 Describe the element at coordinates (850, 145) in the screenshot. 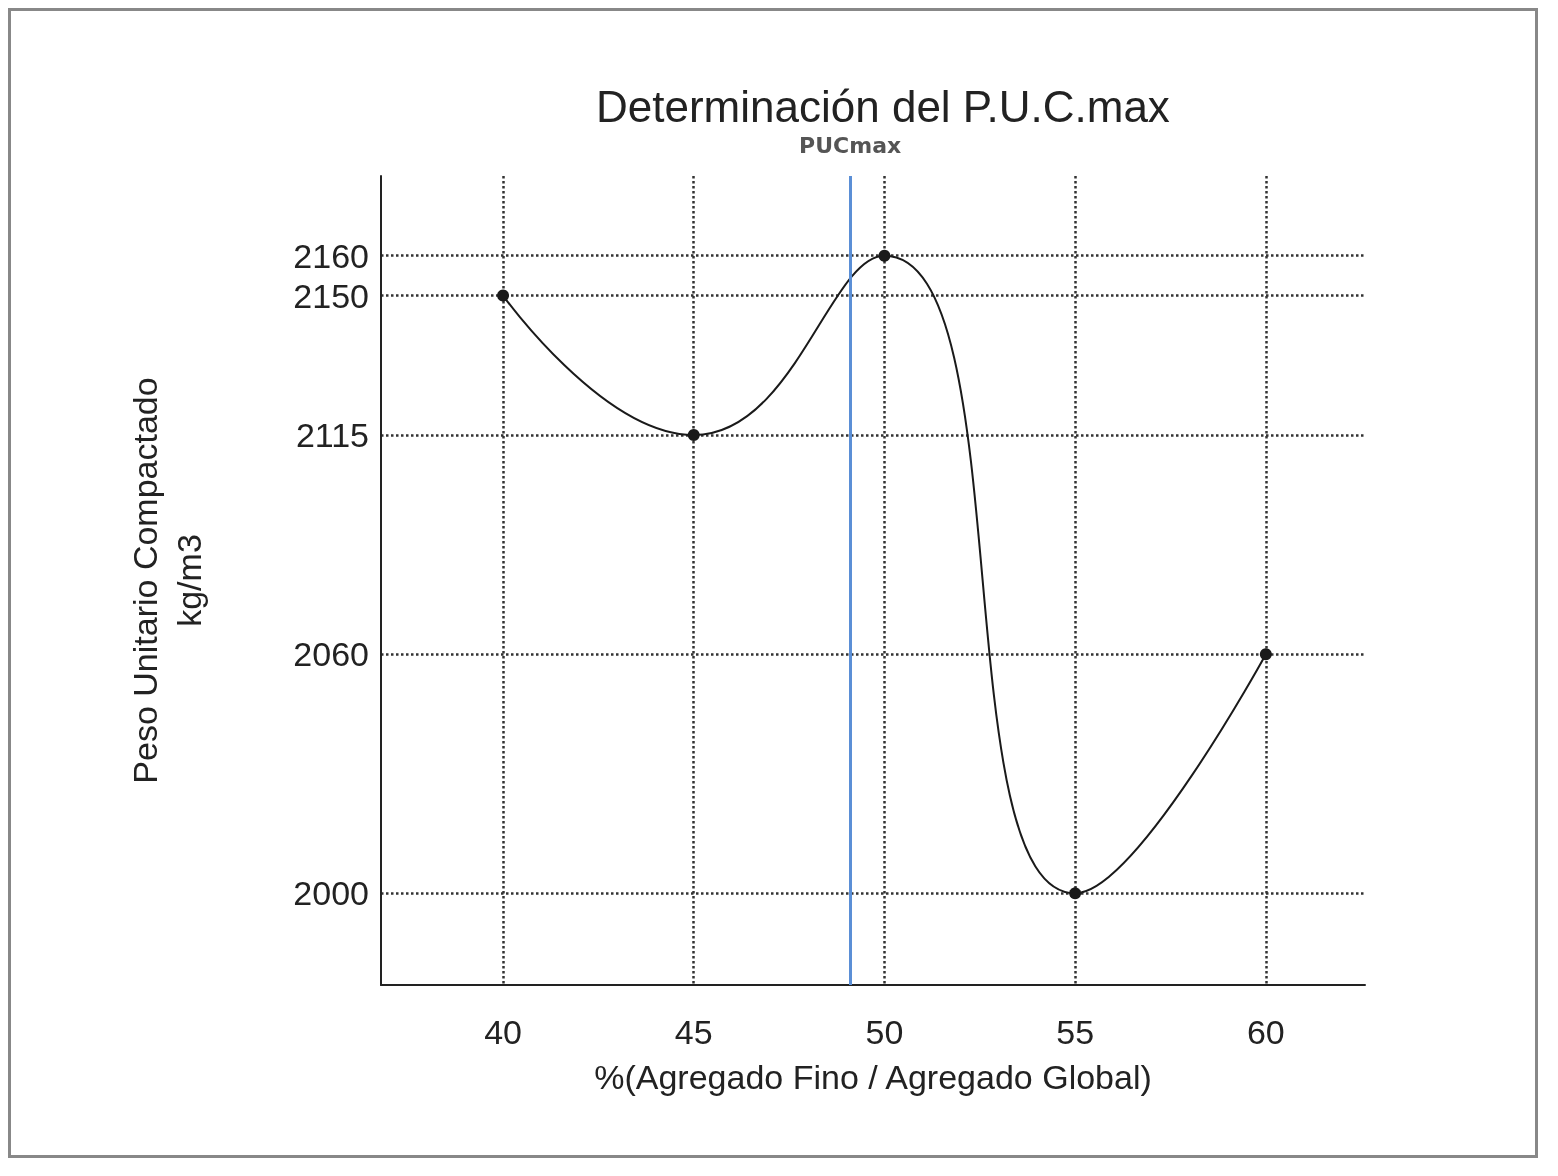

I see `ref-line-label: PUCmax` at that location.